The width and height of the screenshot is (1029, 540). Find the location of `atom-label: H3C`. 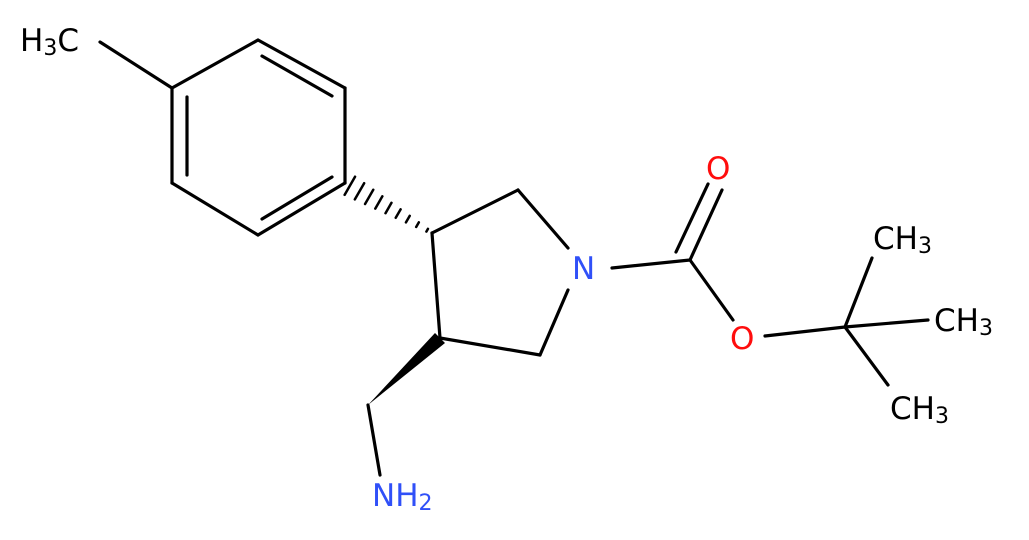

atom-label: H3C is located at coordinates (49, 42).